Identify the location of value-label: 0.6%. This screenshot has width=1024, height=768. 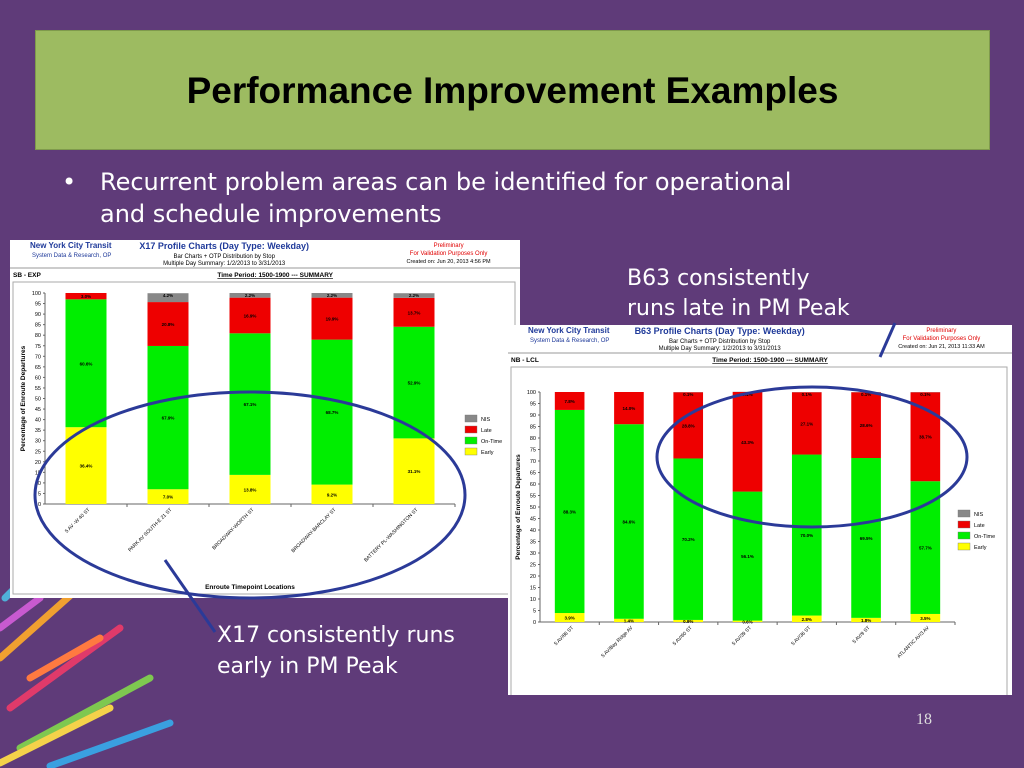
(747, 621).